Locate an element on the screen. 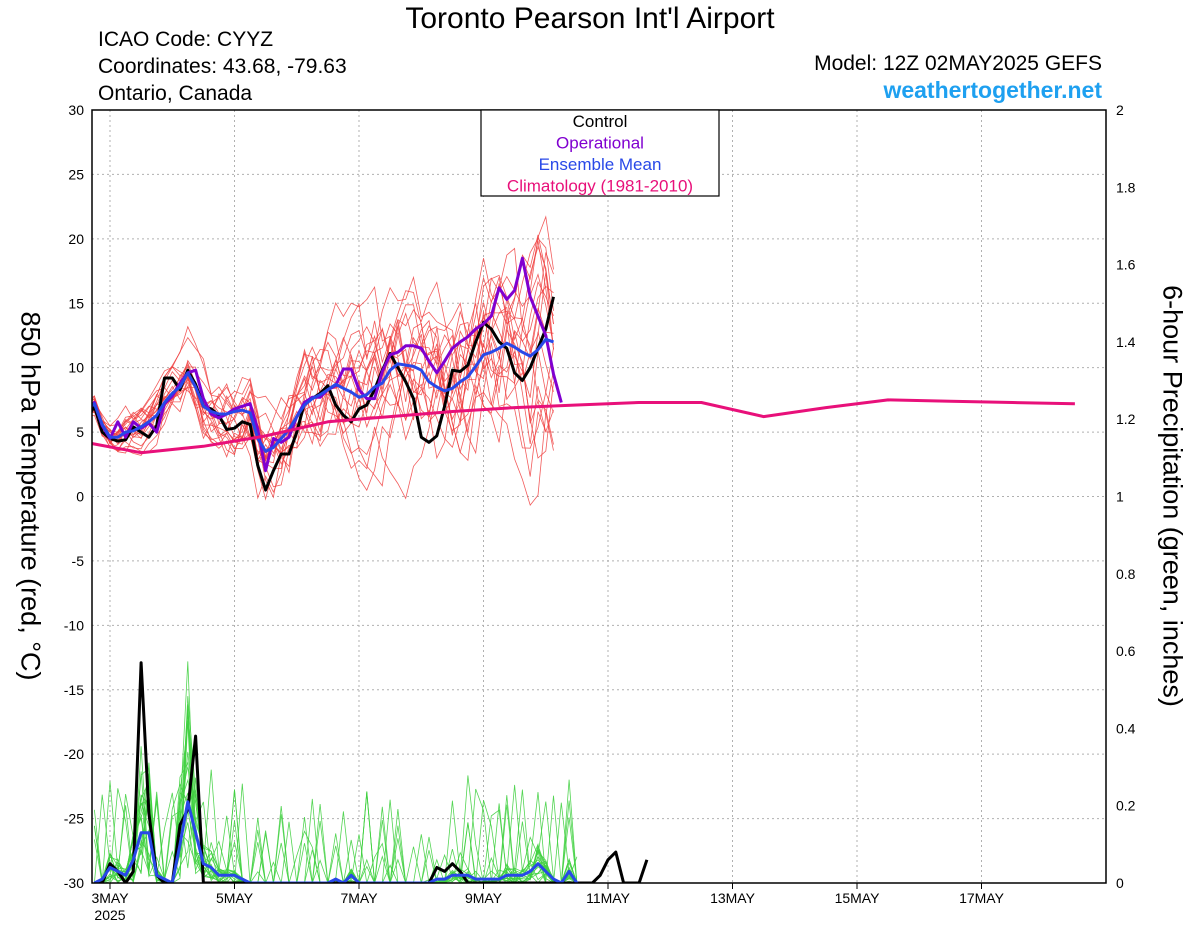 The height and width of the screenshot is (927, 1200). y-tick-label: 15 is located at coordinates (76, 303).